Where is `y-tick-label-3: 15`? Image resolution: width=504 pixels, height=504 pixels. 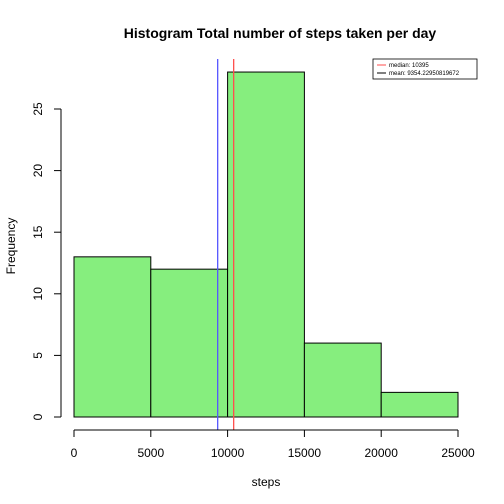 y-tick-label-3: 15 is located at coordinates (38, 232).